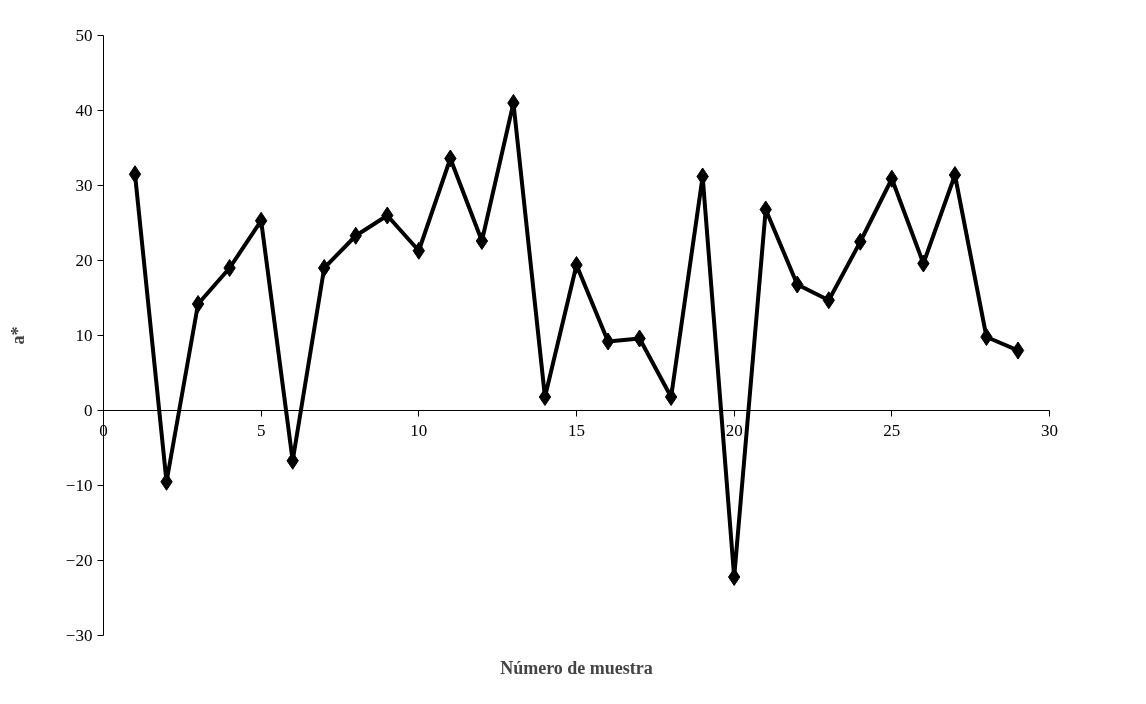 Image resolution: width=1146 pixels, height=704 pixels. I want to click on x-tick-label: 10, so click(419, 430).